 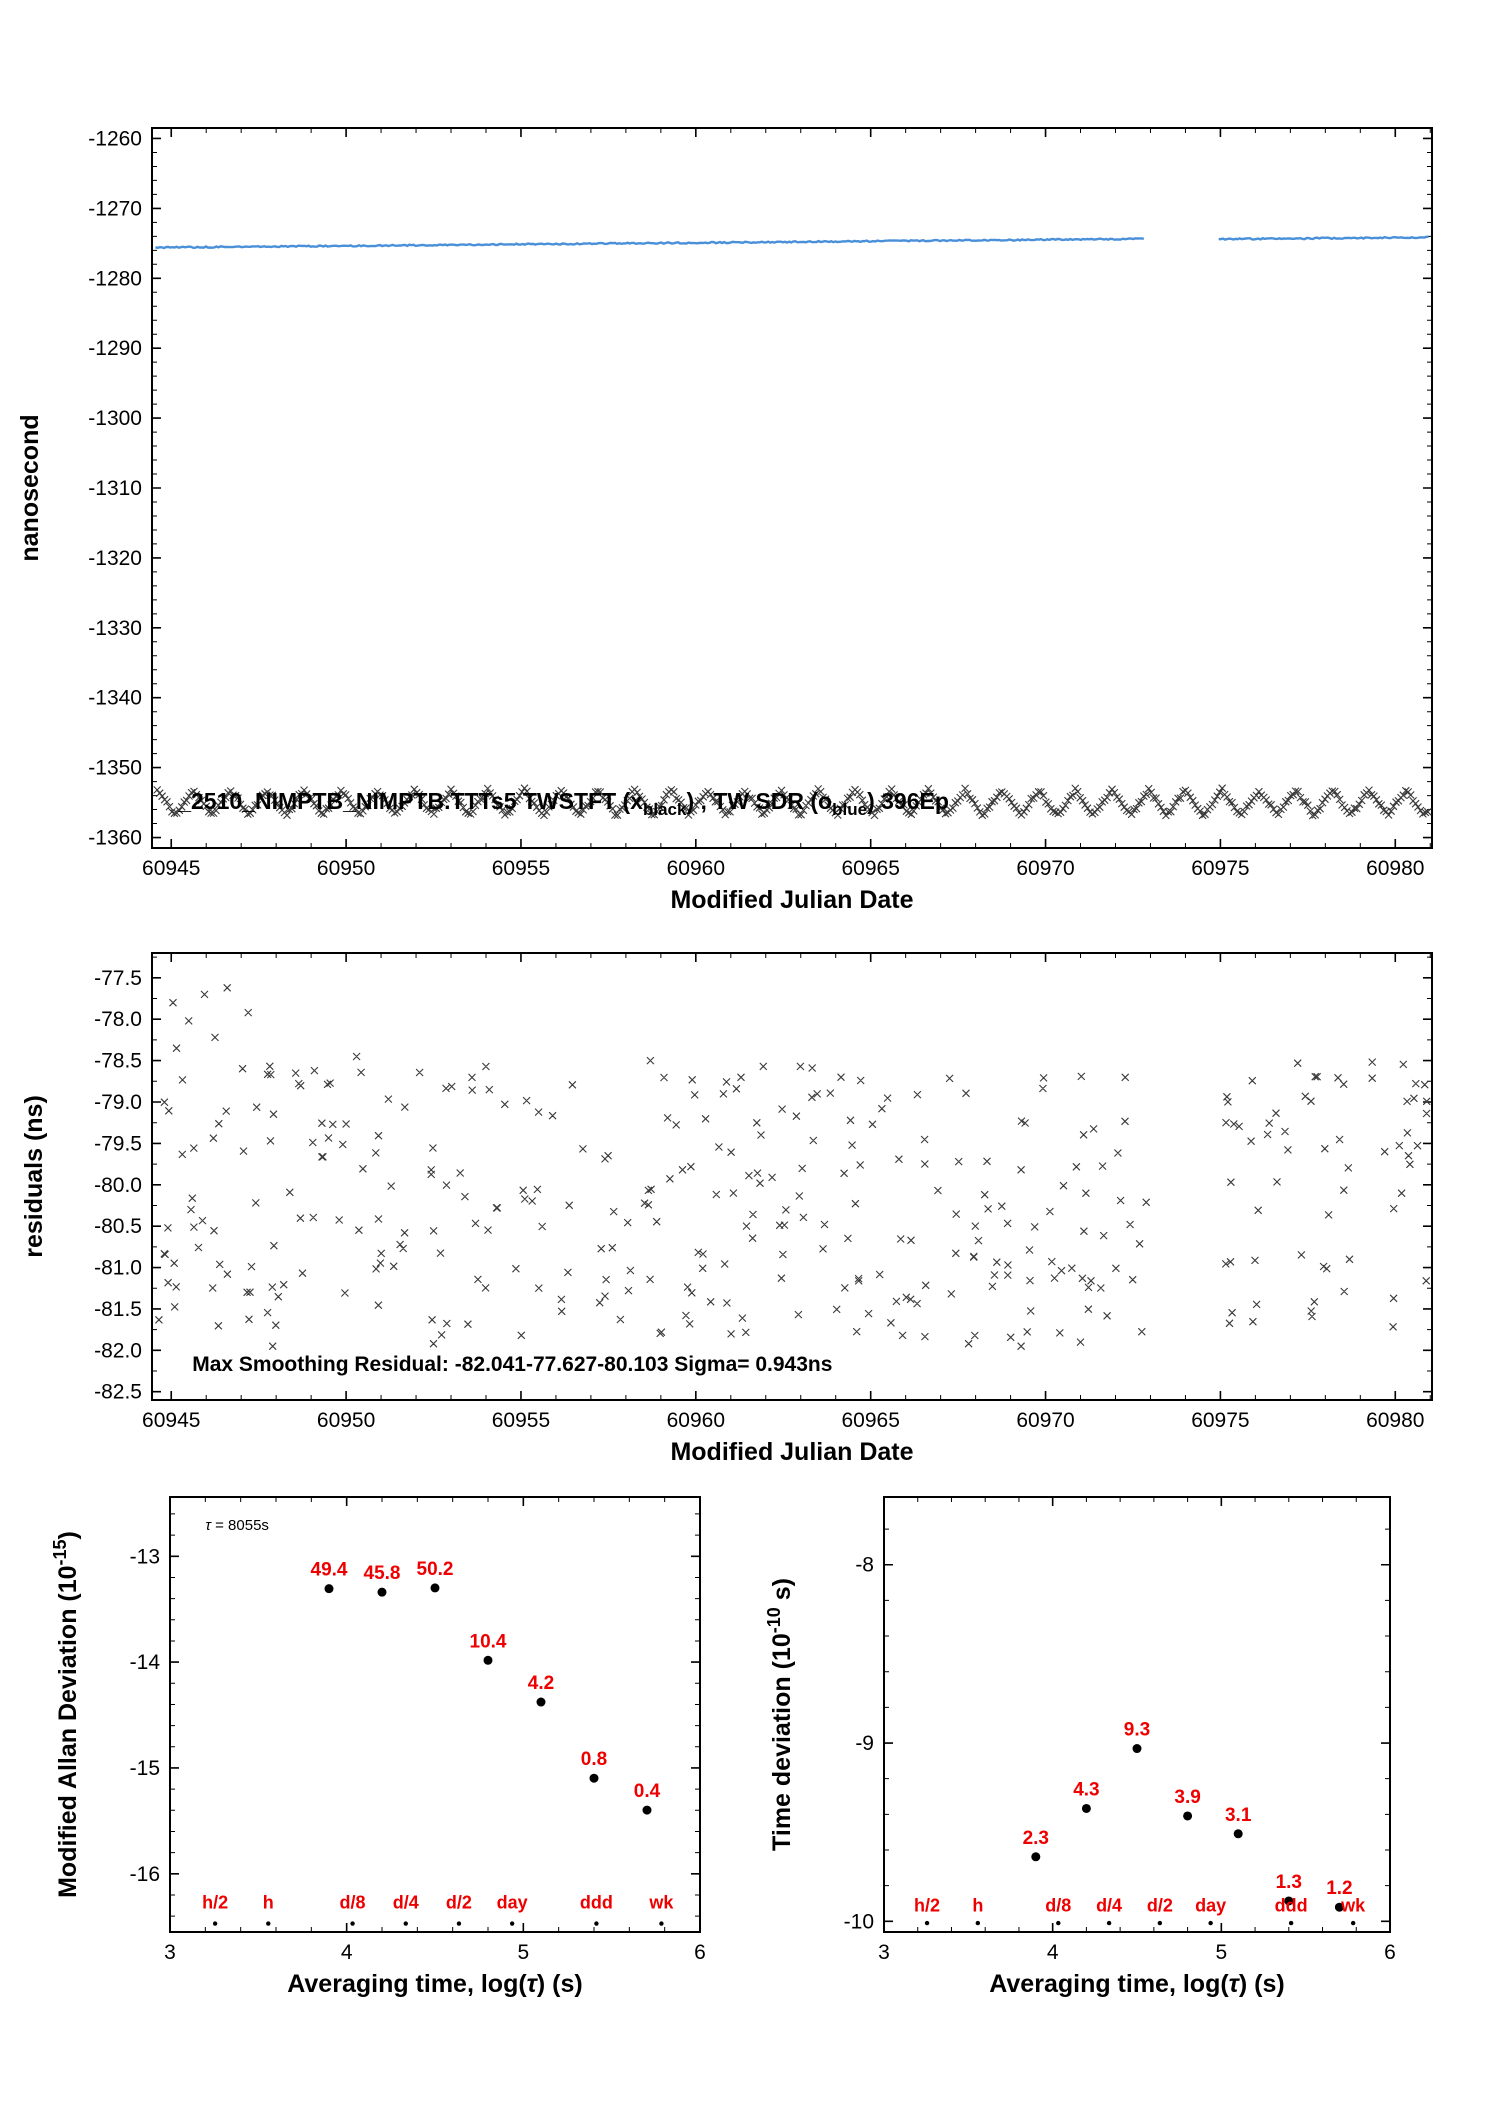 What do you see at coordinates (435, 1714) in the screenshot?
I see `minor-ticks` at bounding box center [435, 1714].